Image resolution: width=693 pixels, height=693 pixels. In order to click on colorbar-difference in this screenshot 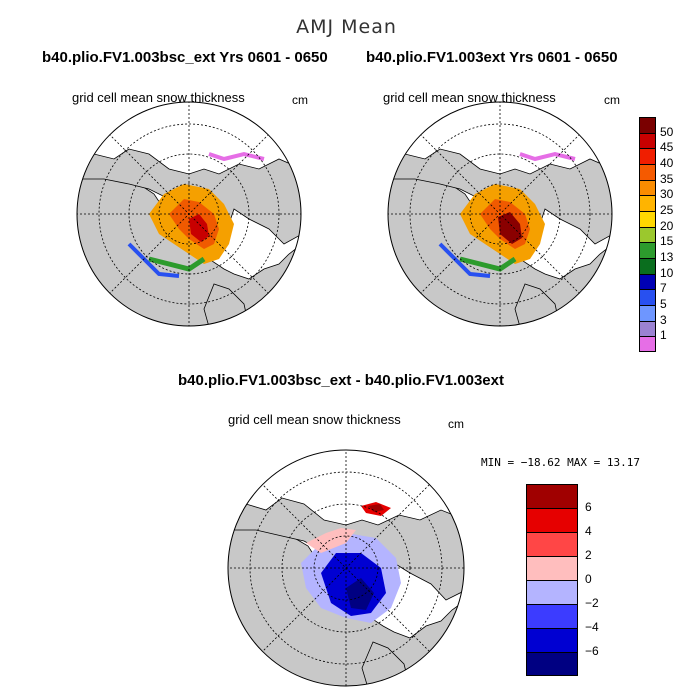, I will do `click(552, 580)`.